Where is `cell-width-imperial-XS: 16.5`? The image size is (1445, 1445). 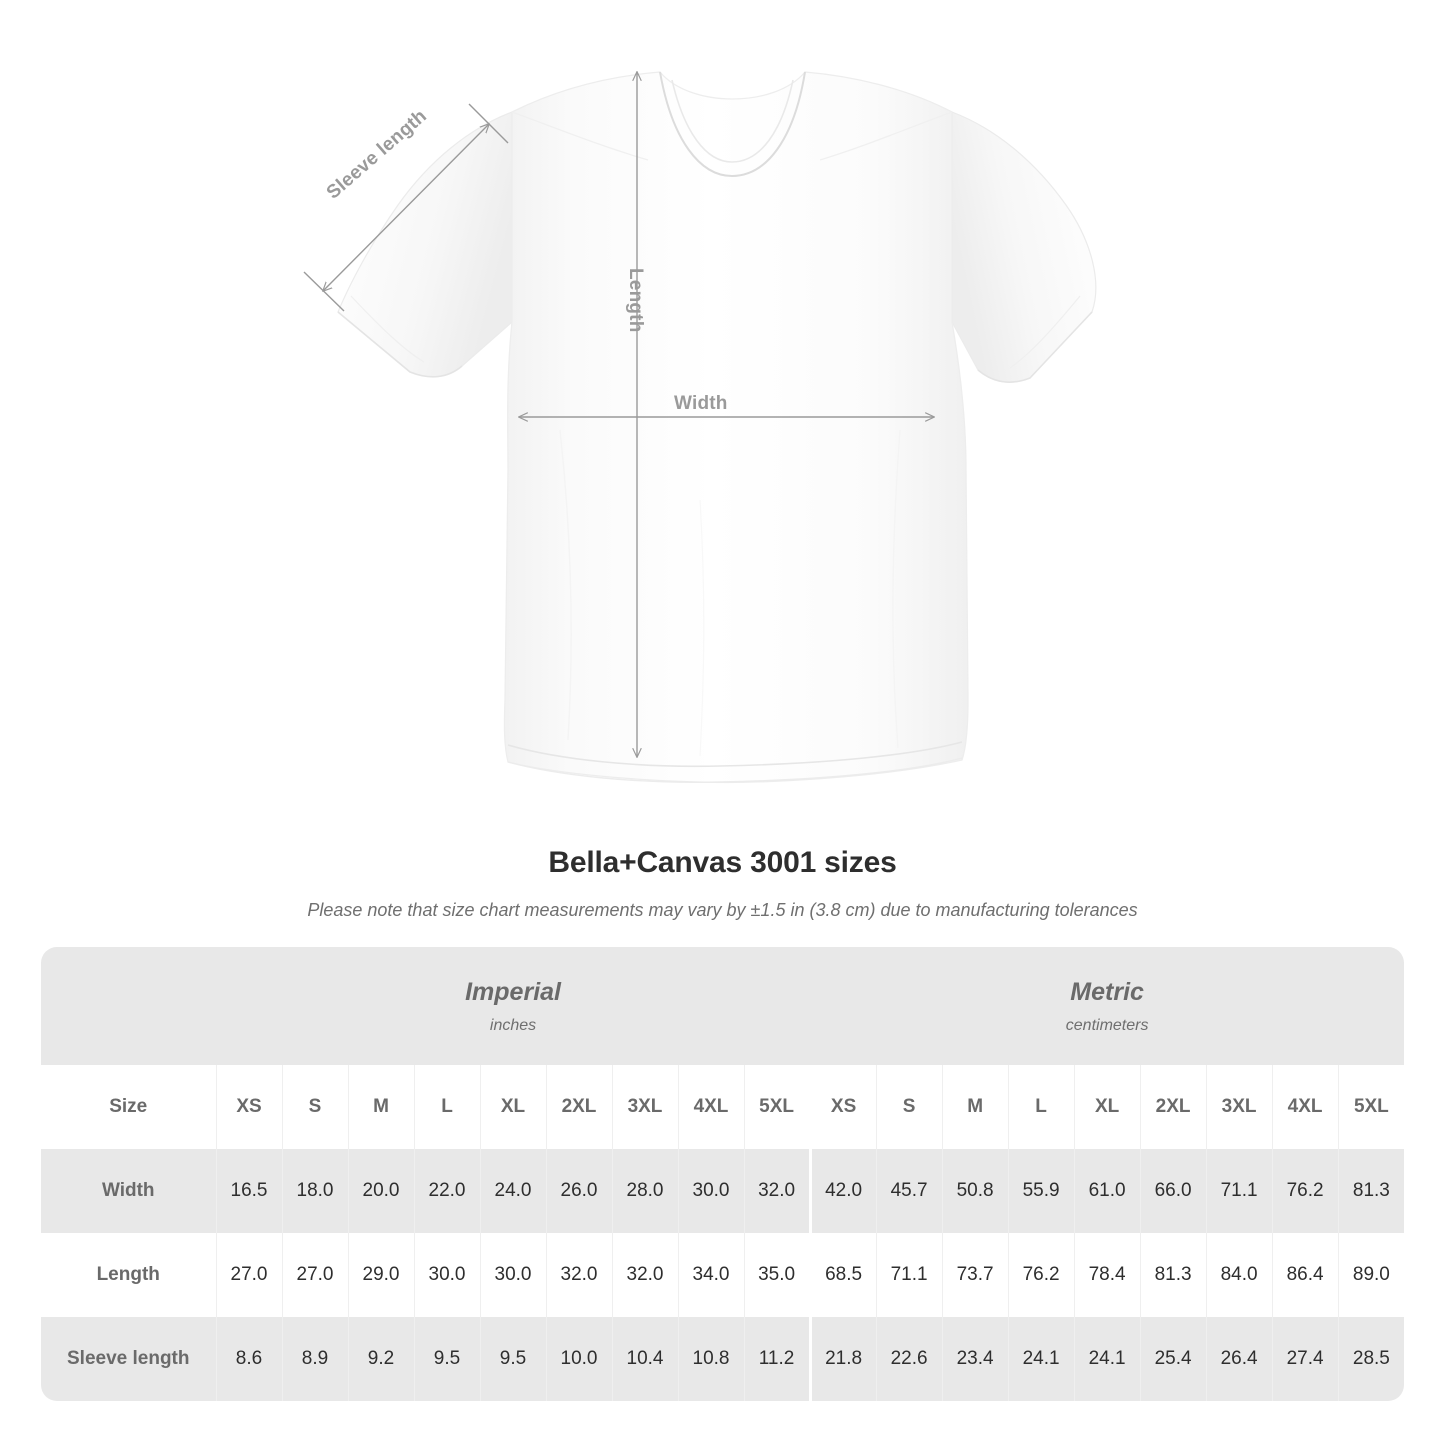 cell-width-imperial-XS: 16.5 is located at coordinates (248, 1191).